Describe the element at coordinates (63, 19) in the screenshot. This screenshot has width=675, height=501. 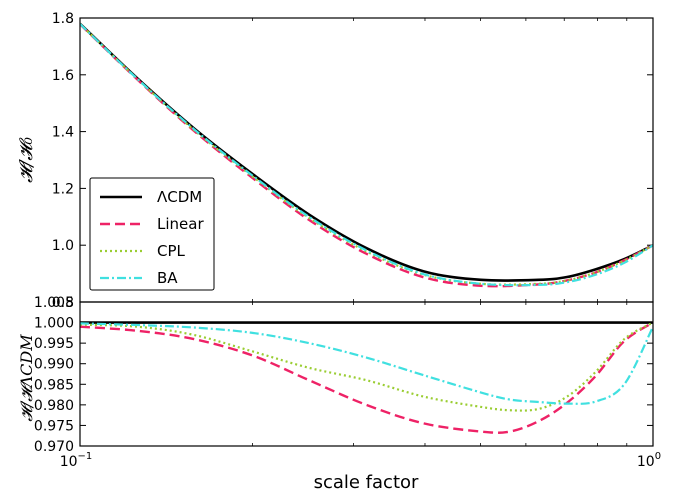
I see `top-ytick-label: 1.8` at that location.